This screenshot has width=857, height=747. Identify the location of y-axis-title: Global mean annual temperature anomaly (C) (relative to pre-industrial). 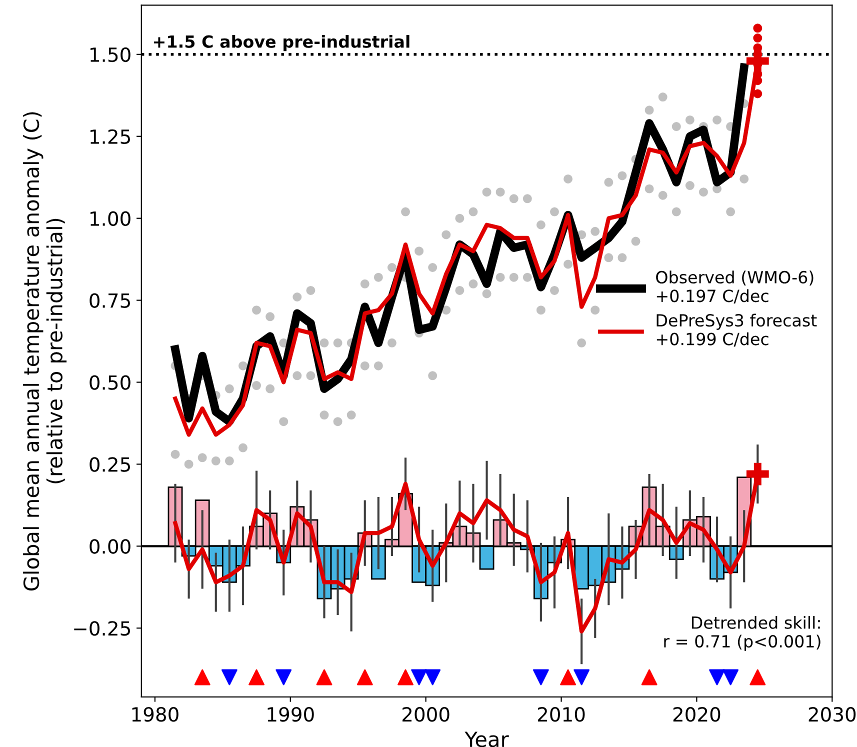
(45, 351).